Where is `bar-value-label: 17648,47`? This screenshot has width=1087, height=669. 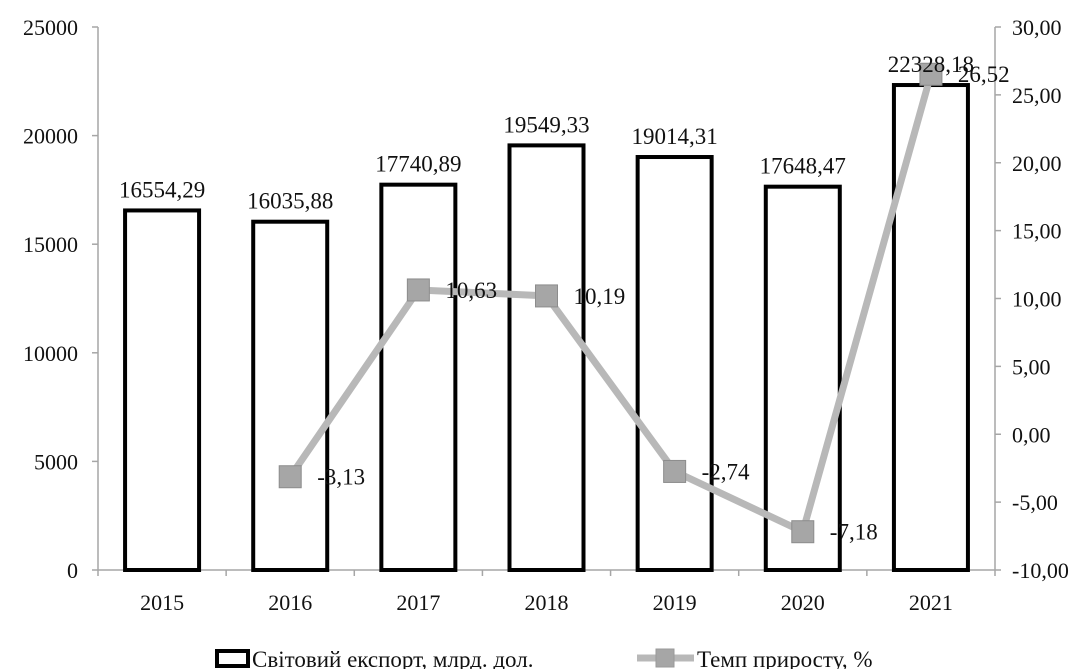 bar-value-label: 17648,47 is located at coordinates (803, 166).